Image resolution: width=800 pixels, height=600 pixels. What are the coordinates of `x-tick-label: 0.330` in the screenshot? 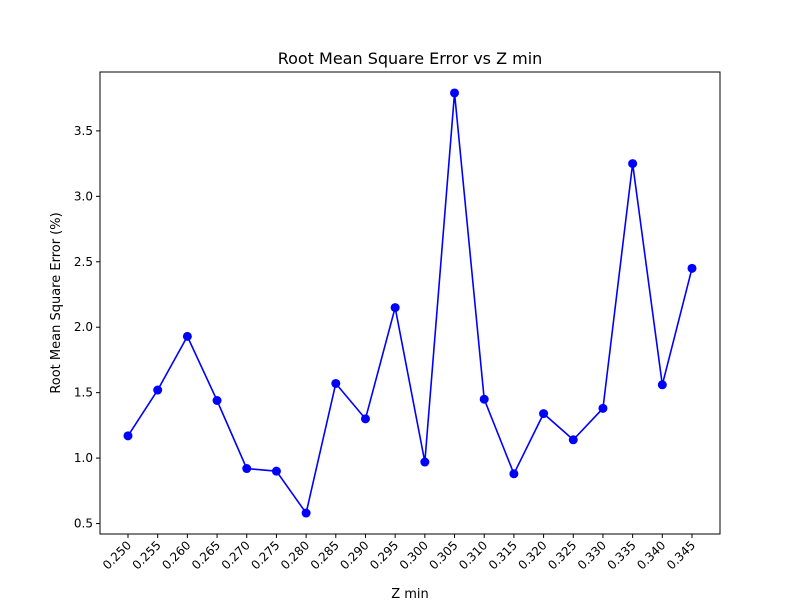 It's located at (592, 555).